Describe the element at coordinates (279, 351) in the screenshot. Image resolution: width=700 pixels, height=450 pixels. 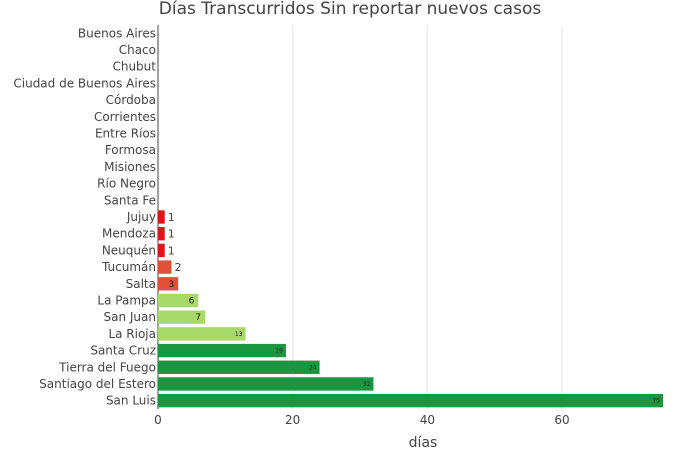
I see `value-label: 19` at that location.